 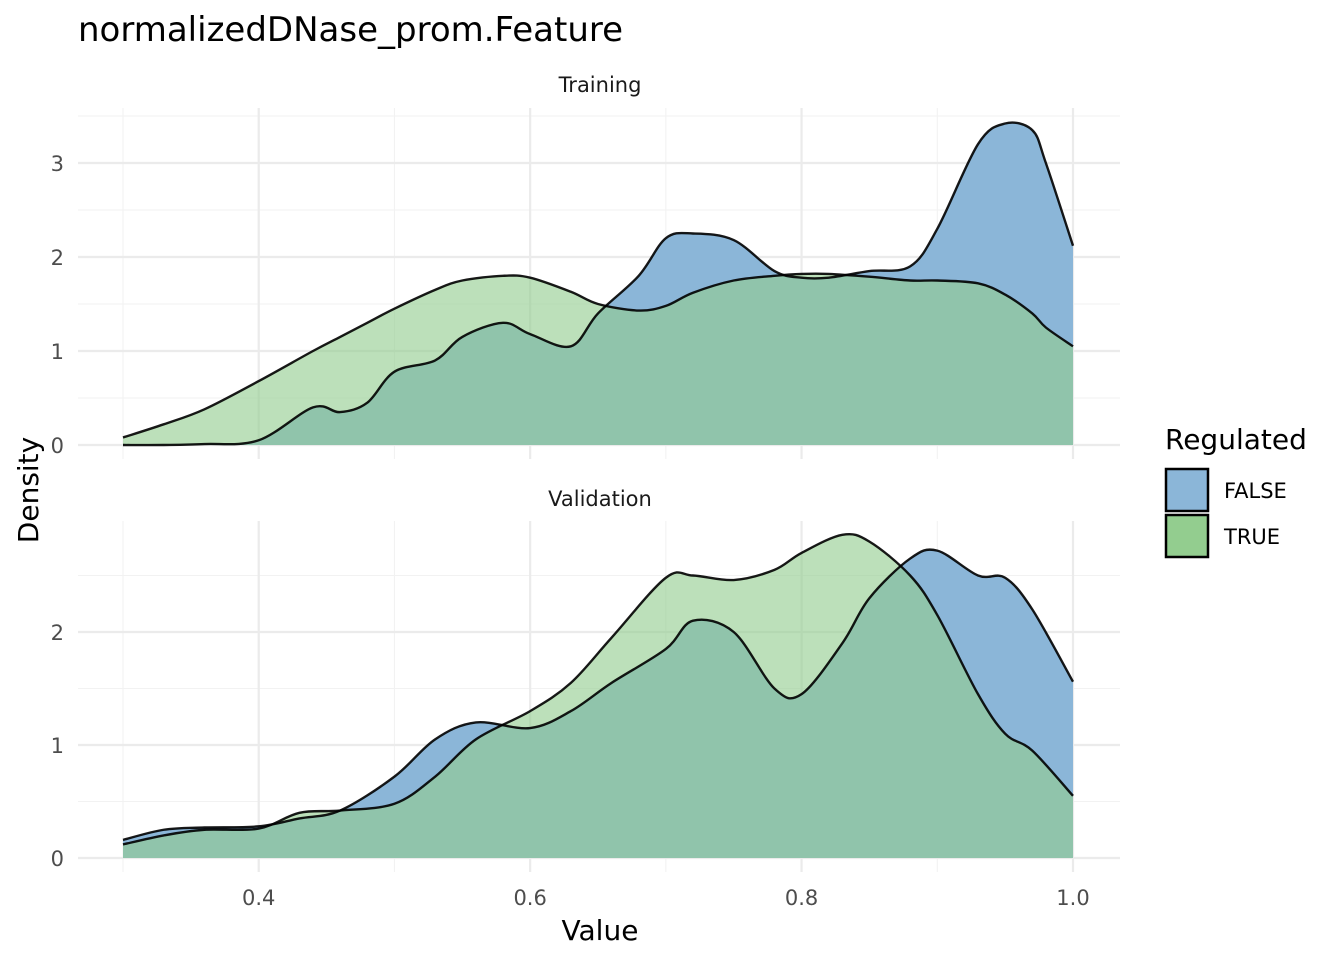 I want to click on y-tick-label: 3, so click(x=57, y=164).